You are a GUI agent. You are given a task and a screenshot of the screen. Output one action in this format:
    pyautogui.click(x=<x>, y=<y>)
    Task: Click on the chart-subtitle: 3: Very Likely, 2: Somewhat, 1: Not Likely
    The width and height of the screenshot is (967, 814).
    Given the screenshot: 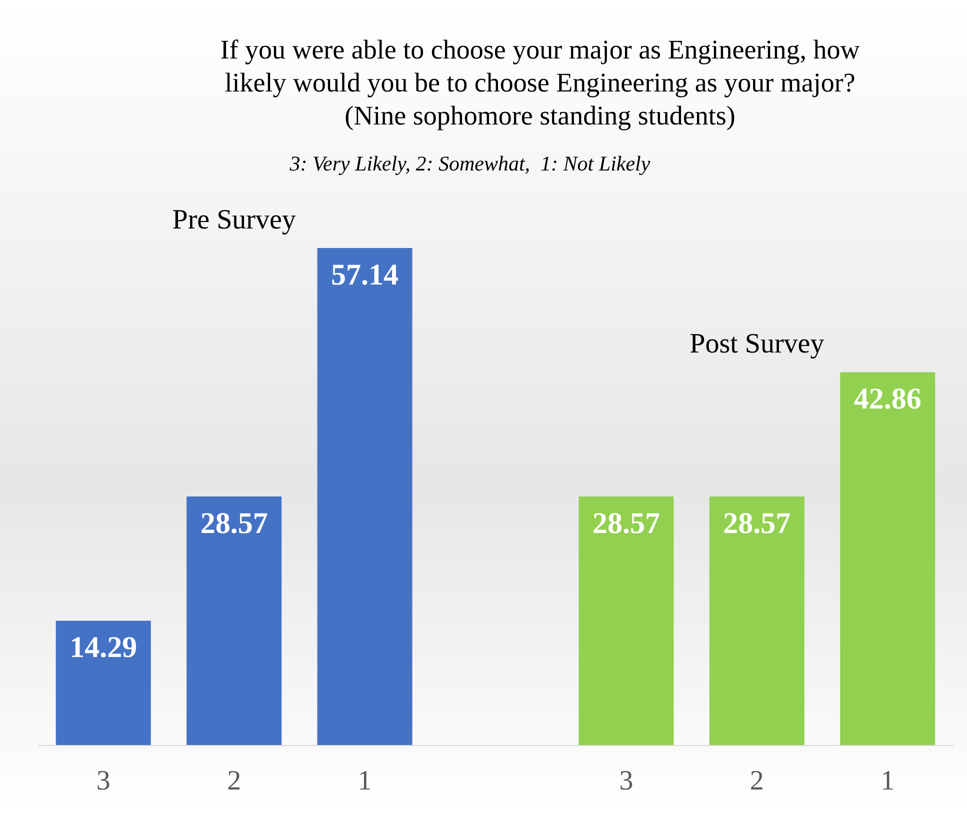 What is the action you would take?
    pyautogui.click(x=469, y=164)
    